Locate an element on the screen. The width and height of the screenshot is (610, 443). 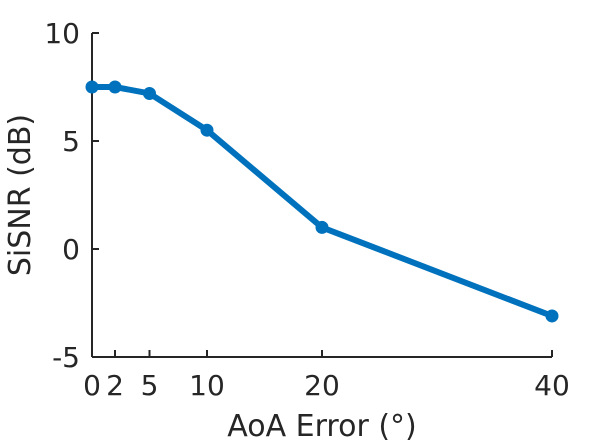
x-tick-label: 20 is located at coordinates (322, 385).